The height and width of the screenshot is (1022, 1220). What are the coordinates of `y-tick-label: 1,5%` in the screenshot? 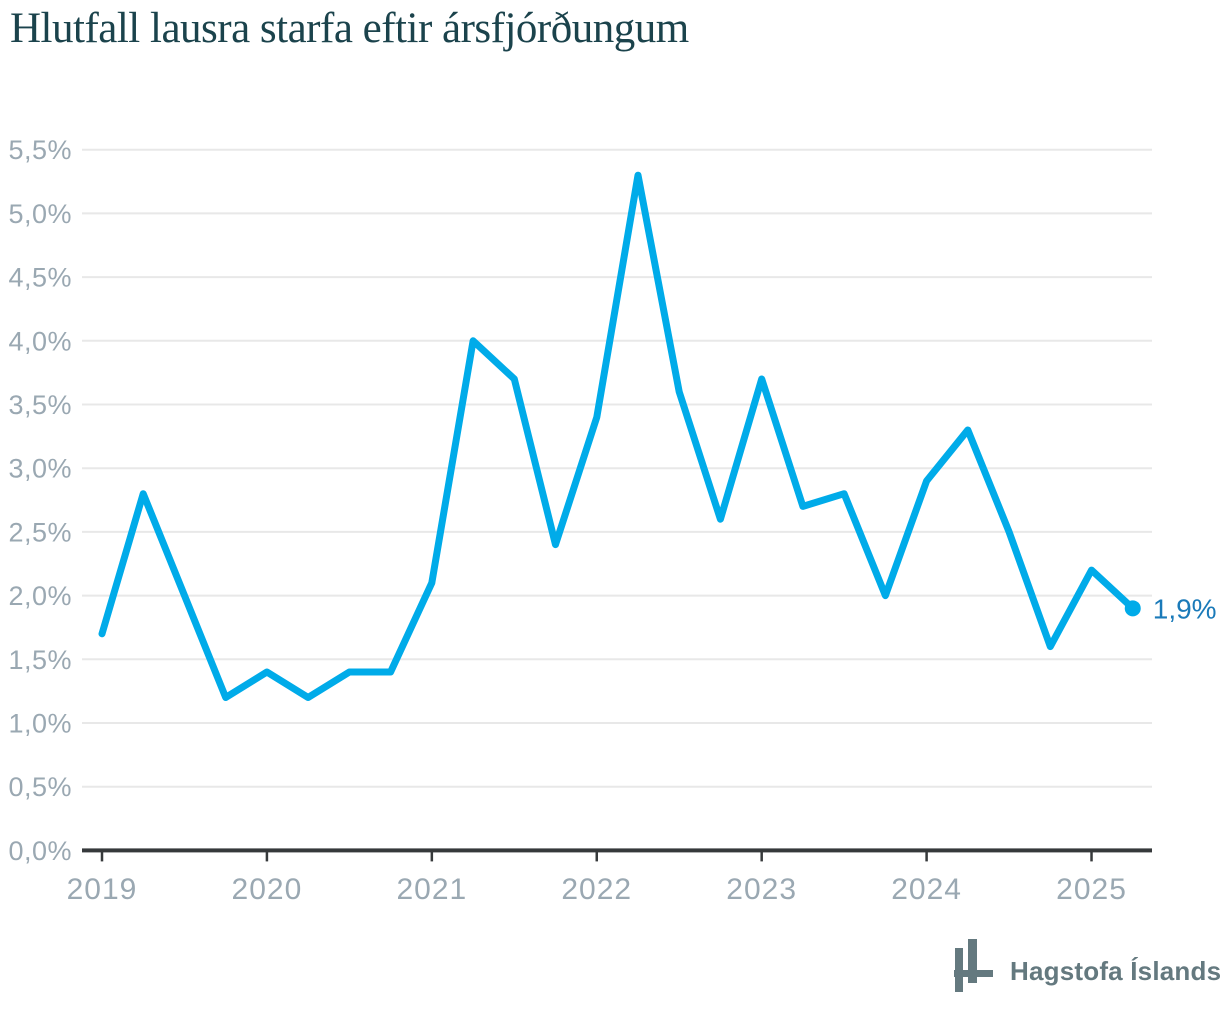 It's located at (40, 660).